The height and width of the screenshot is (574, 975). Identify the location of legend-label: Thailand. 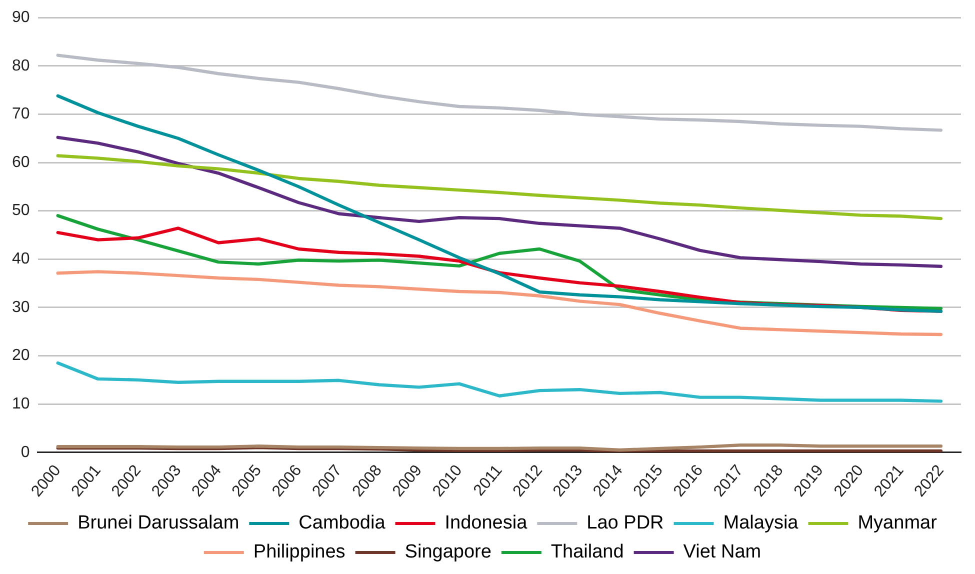
(587, 552).